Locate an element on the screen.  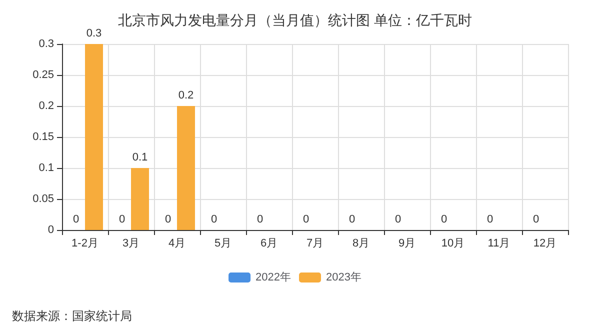
legend-label: 2023年 is located at coordinates (344, 278).